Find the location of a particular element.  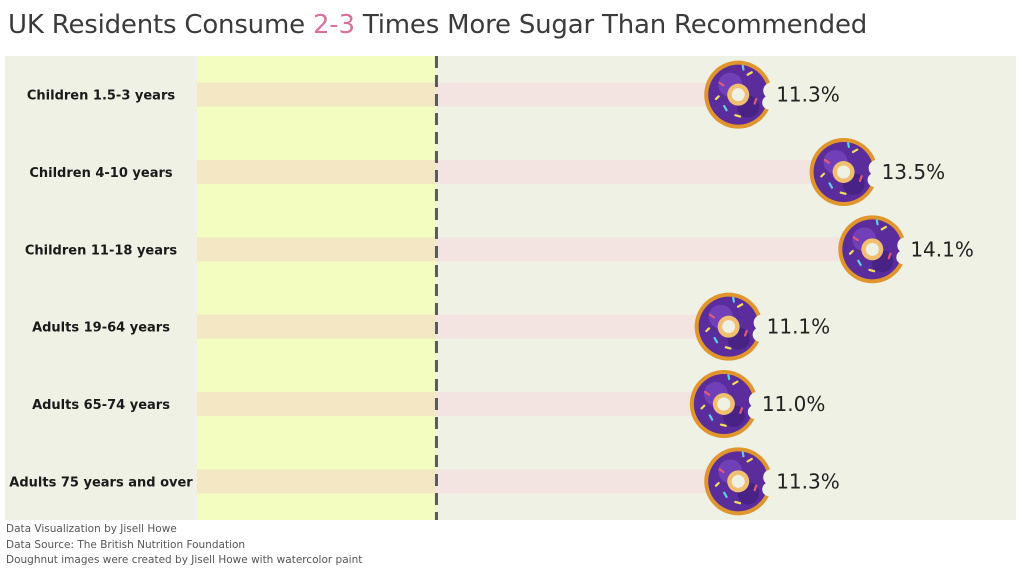

value-label: 14.1% is located at coordinates (942, 249).